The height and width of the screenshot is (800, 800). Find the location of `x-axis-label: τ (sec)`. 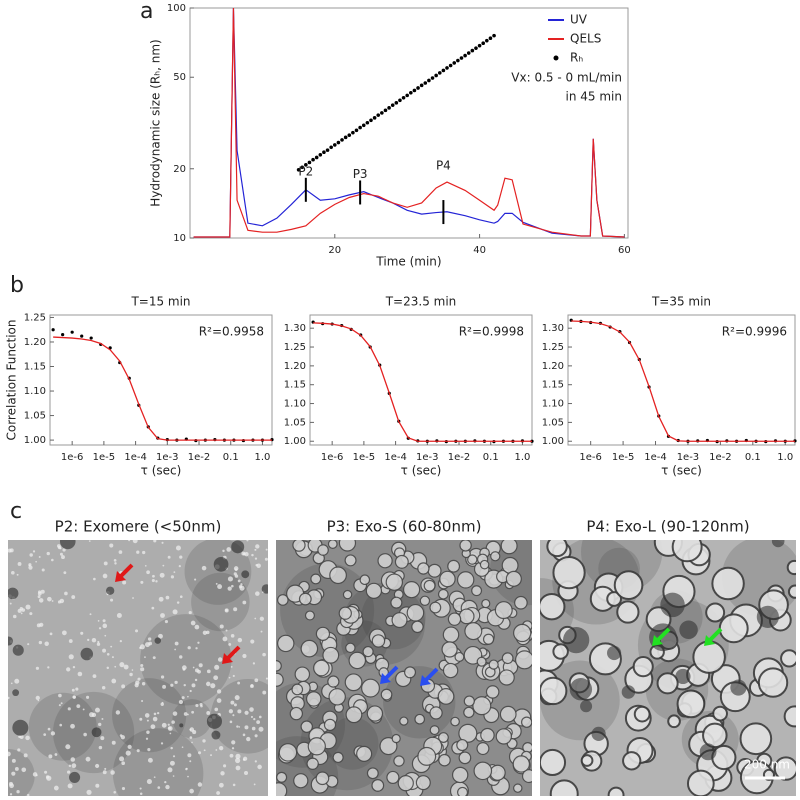

x-axis-label: τ (sec) is located at coordinates (681, 471).